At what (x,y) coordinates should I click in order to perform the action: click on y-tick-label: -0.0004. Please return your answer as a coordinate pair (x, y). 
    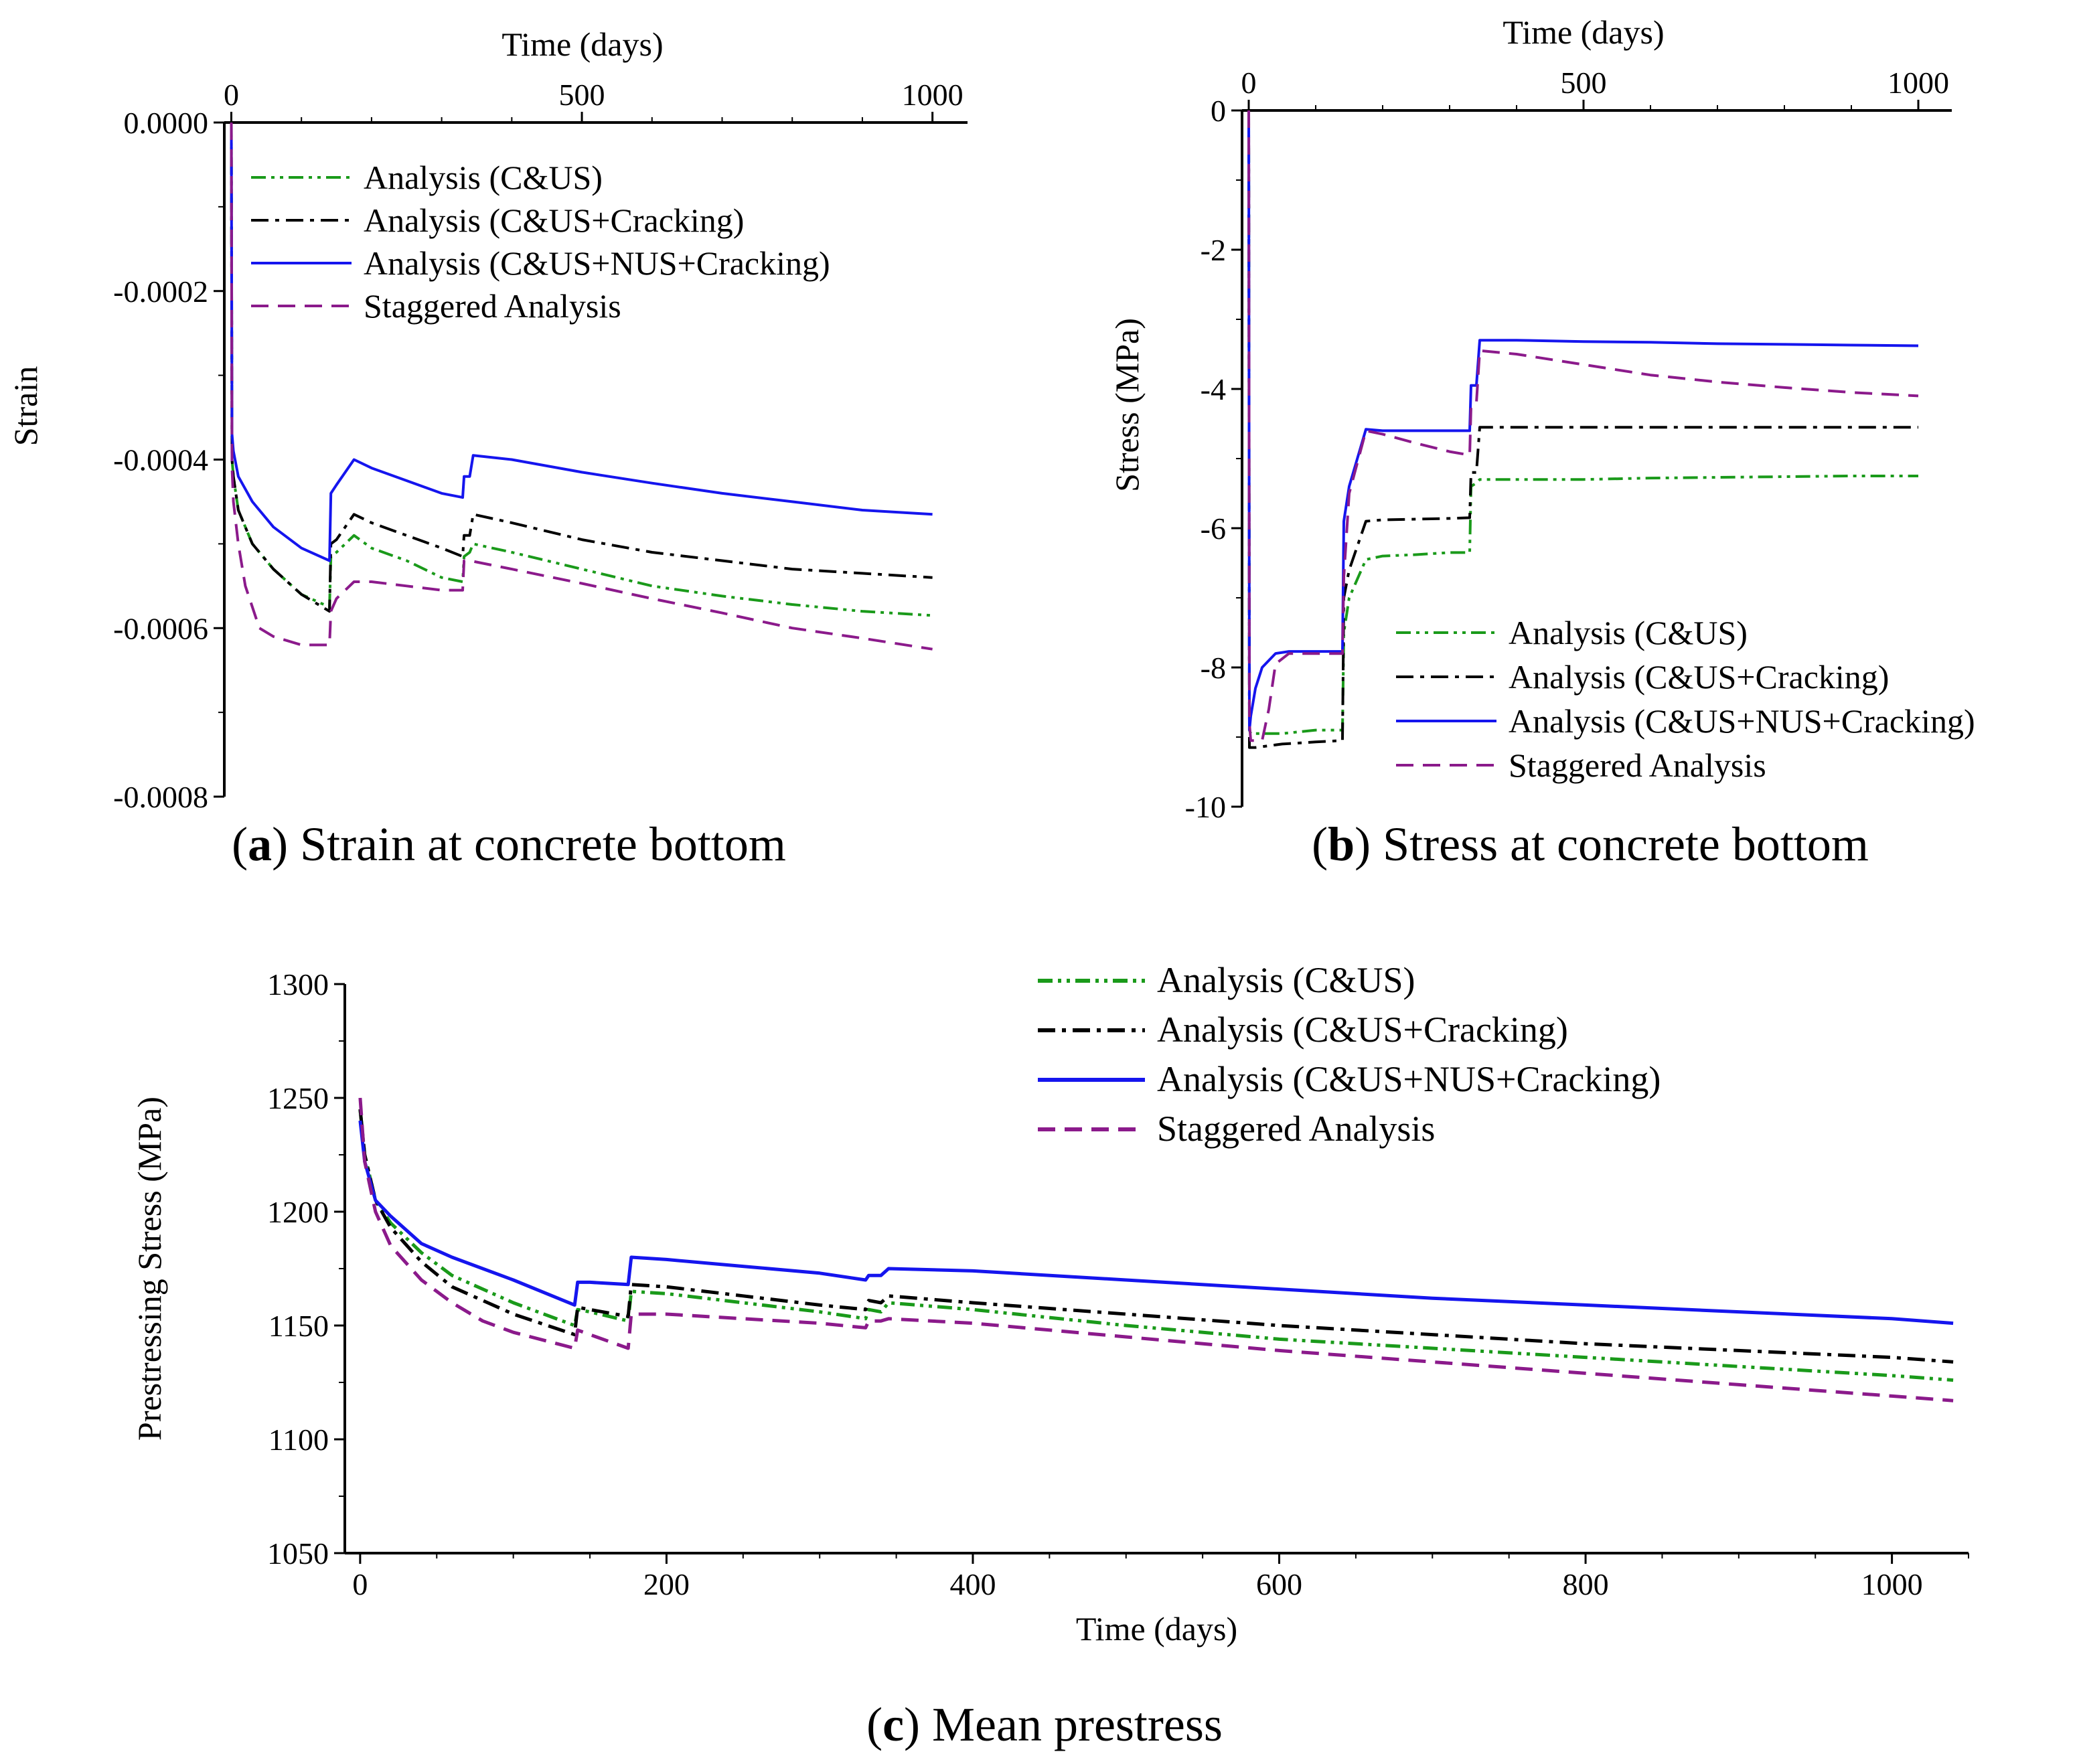
    Looking at the image, I should click on (160, 460).